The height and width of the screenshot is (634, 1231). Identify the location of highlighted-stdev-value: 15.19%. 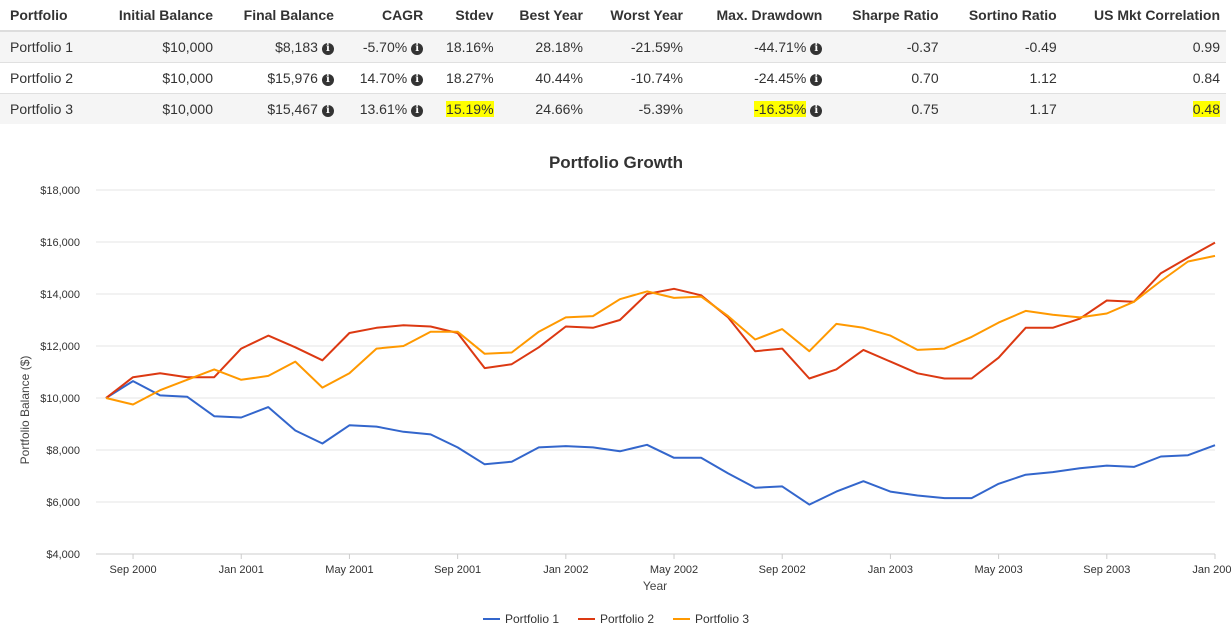
(470, 109).